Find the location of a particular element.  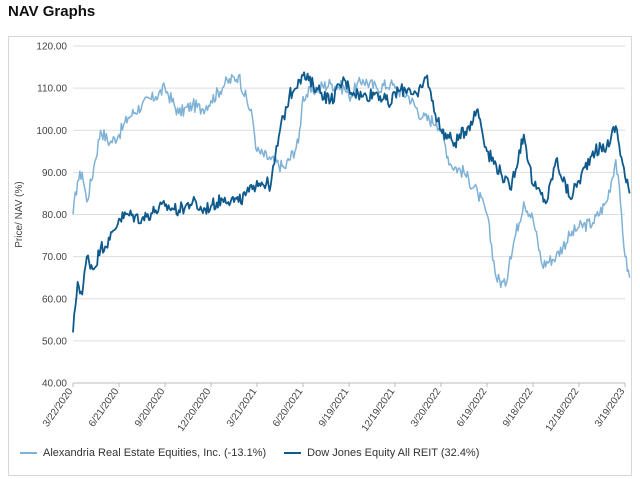

y-tick-label: 110.00 is located at coordinates (52, 89).